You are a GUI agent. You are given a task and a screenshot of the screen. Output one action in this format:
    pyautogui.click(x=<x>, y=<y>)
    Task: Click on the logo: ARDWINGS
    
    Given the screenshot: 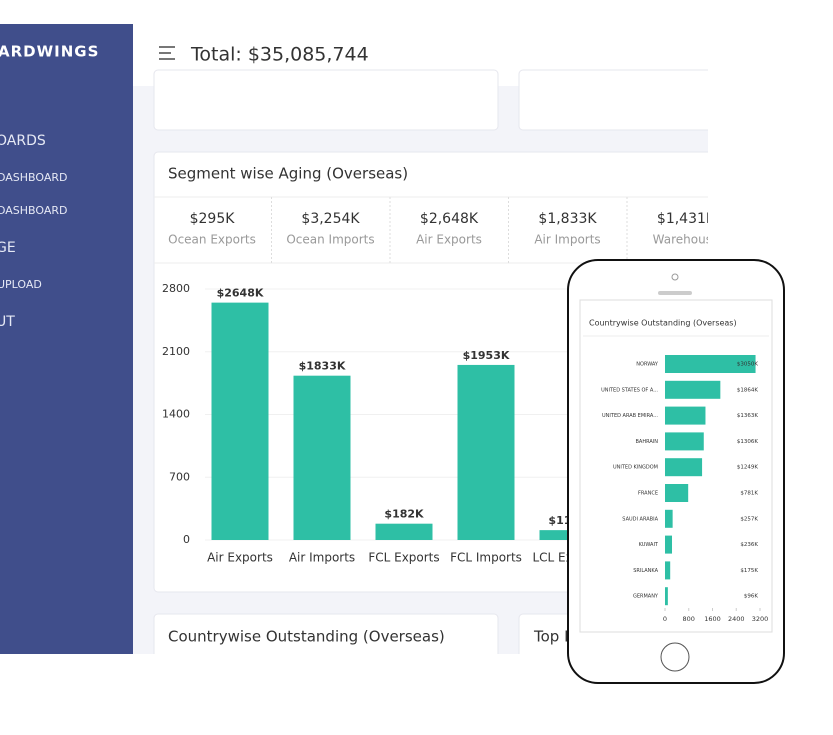 What is the action you would take?
    pyautogui.click(x=49, y=52)
    